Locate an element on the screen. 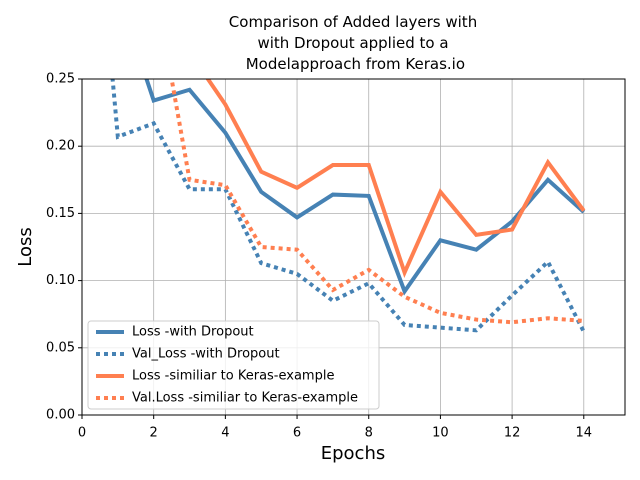 The height and width of the screenshot is (480, 640). y-tick-label: 0.25 is located at coordinates (60, 79).